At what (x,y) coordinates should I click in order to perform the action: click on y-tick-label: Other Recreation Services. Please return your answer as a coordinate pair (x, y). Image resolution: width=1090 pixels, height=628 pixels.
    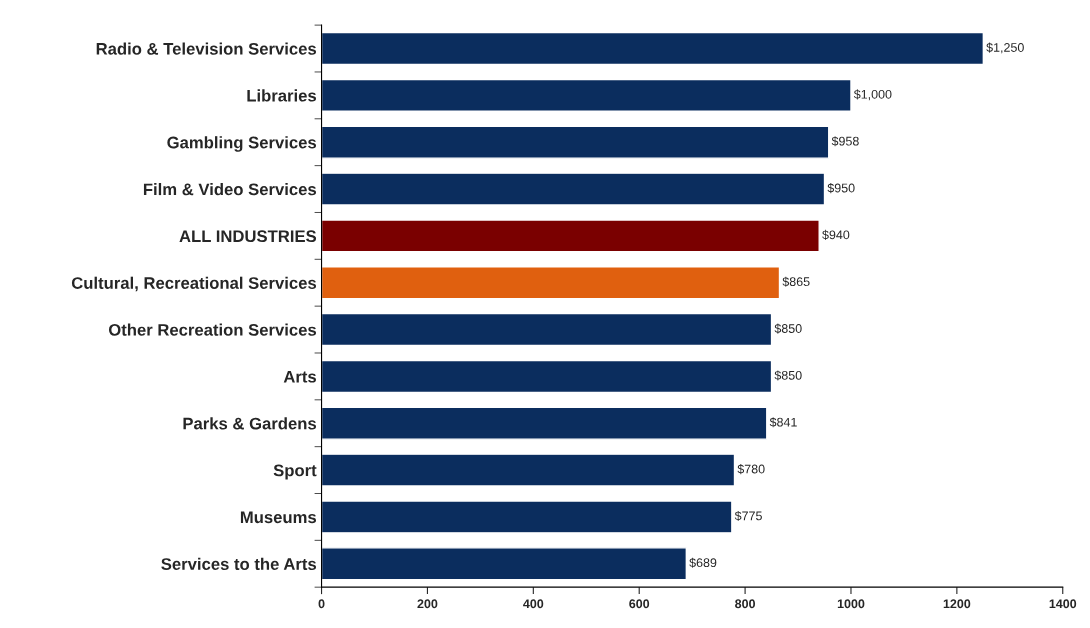
    Looking at the image, I should click on (212, 329).